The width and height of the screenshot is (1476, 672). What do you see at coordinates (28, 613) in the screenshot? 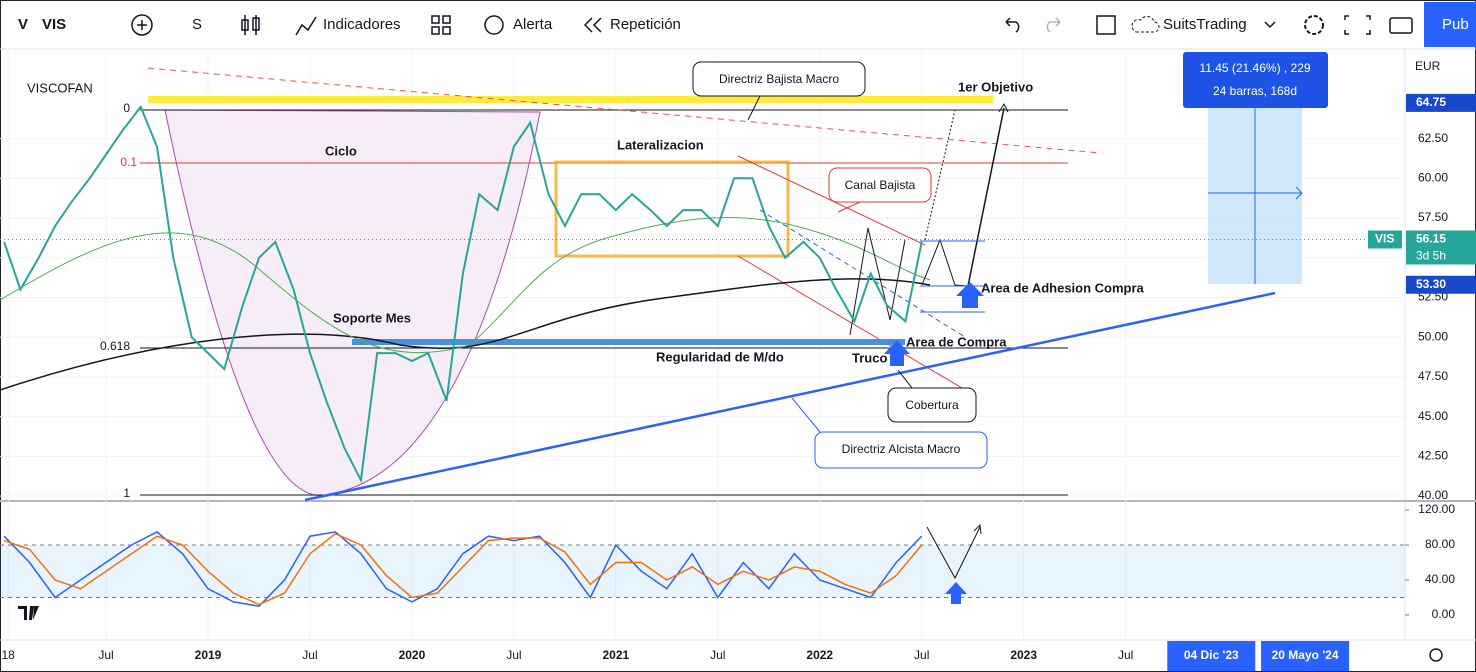
I see `tv-logo` at bounding box center [28, 613].